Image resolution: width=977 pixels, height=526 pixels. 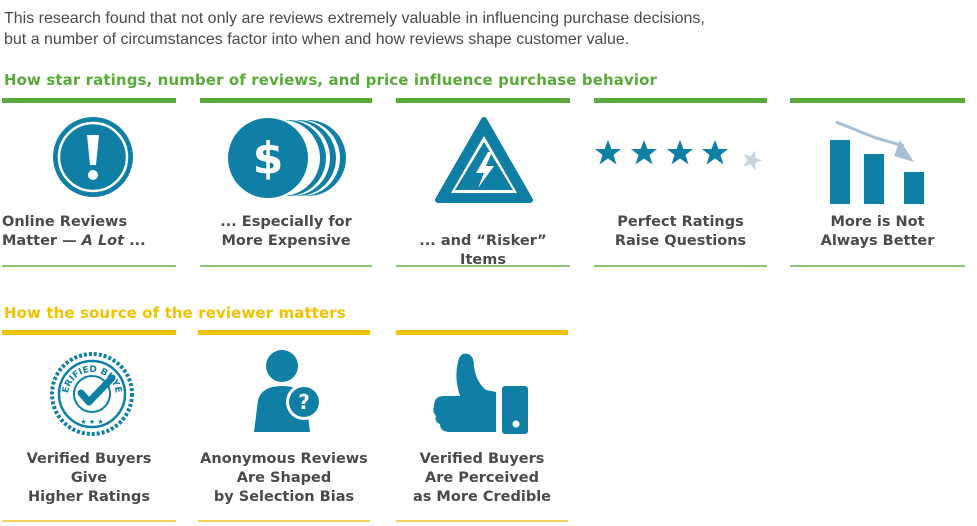 What do you see at coordinates (93, 157) in the screenshot?
I see `exclamation-icon` at bounding box center [93, 157].